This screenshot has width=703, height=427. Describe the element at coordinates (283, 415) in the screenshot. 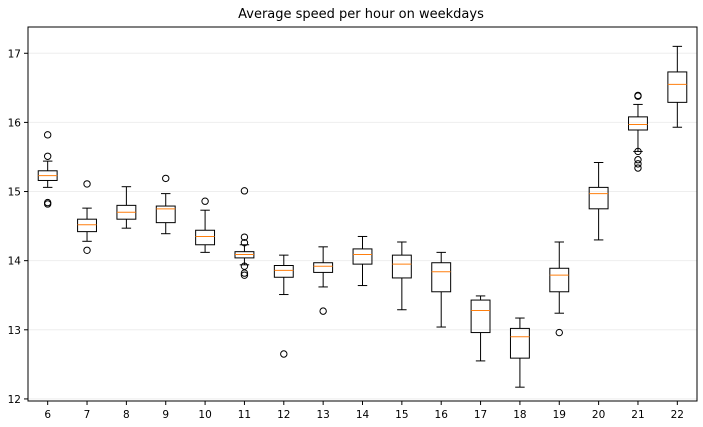

I see `x-tick-label: 12` at that location.